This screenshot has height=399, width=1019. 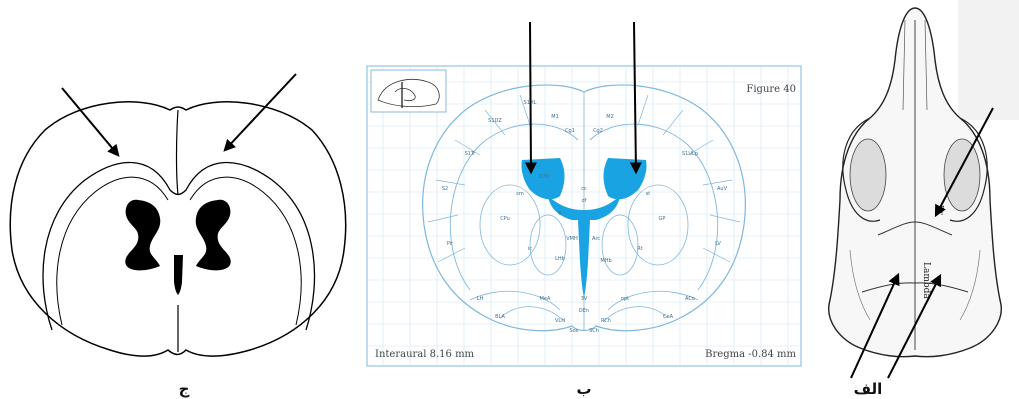 I want to click on cortex-inner-boundary, so click(x=179, y=246).